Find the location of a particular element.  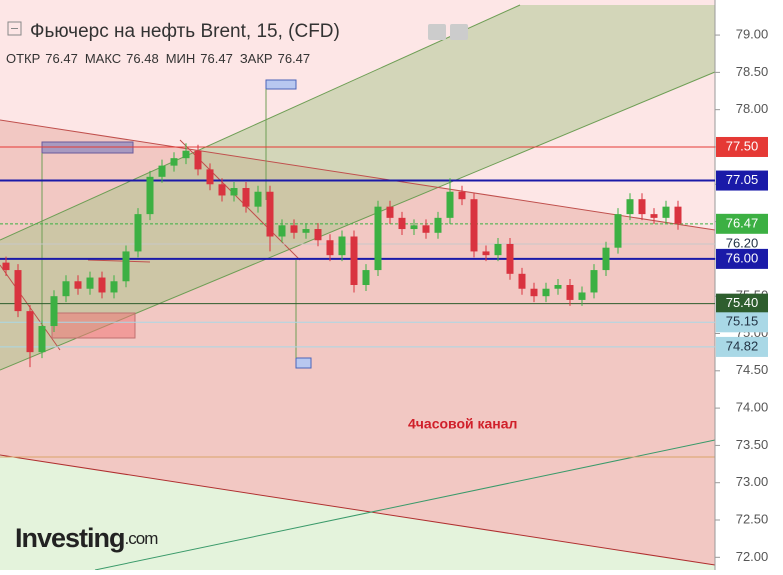

price-label: 76.47 is located at coordinates (742, 222).